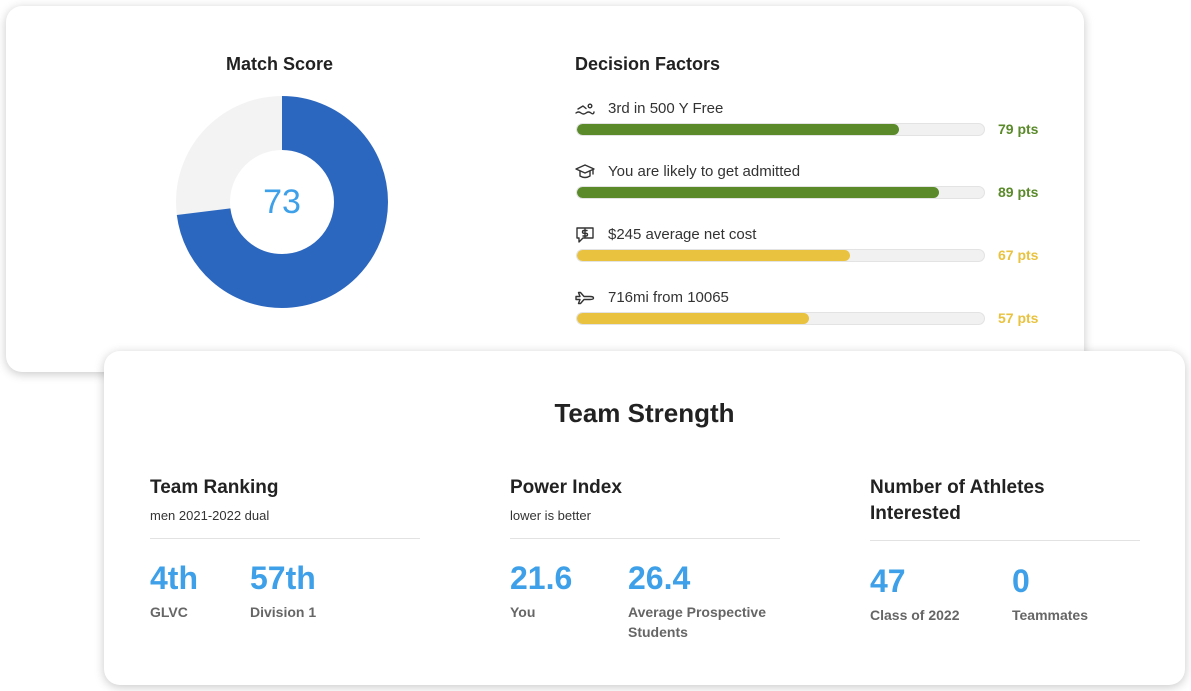 This screenshot has height=691, width=1191. Describe the element at coordinates (915, 615) in the screenshot. I see `stat-label: Class of 2022` at that location.